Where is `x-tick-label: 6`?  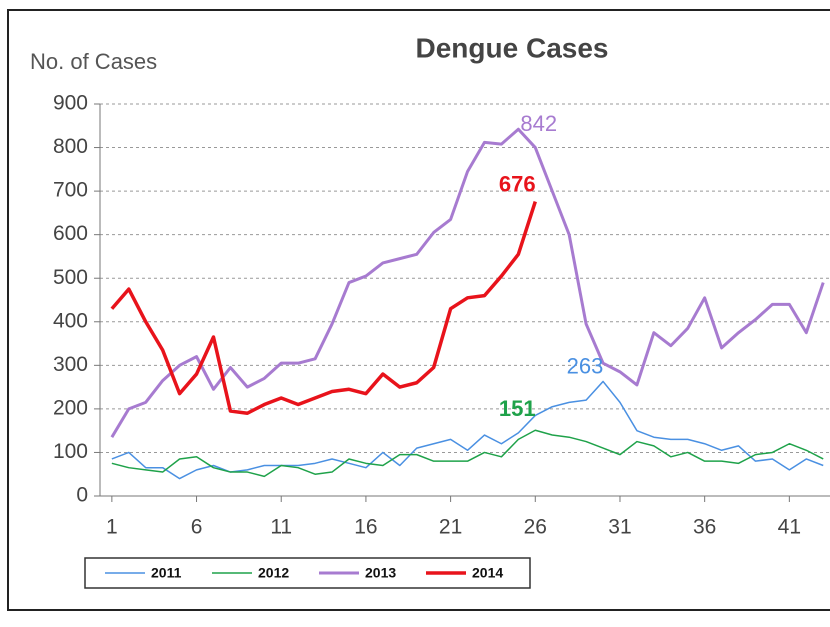
x-tick-label: 6 is located at coordinates (197, 527).